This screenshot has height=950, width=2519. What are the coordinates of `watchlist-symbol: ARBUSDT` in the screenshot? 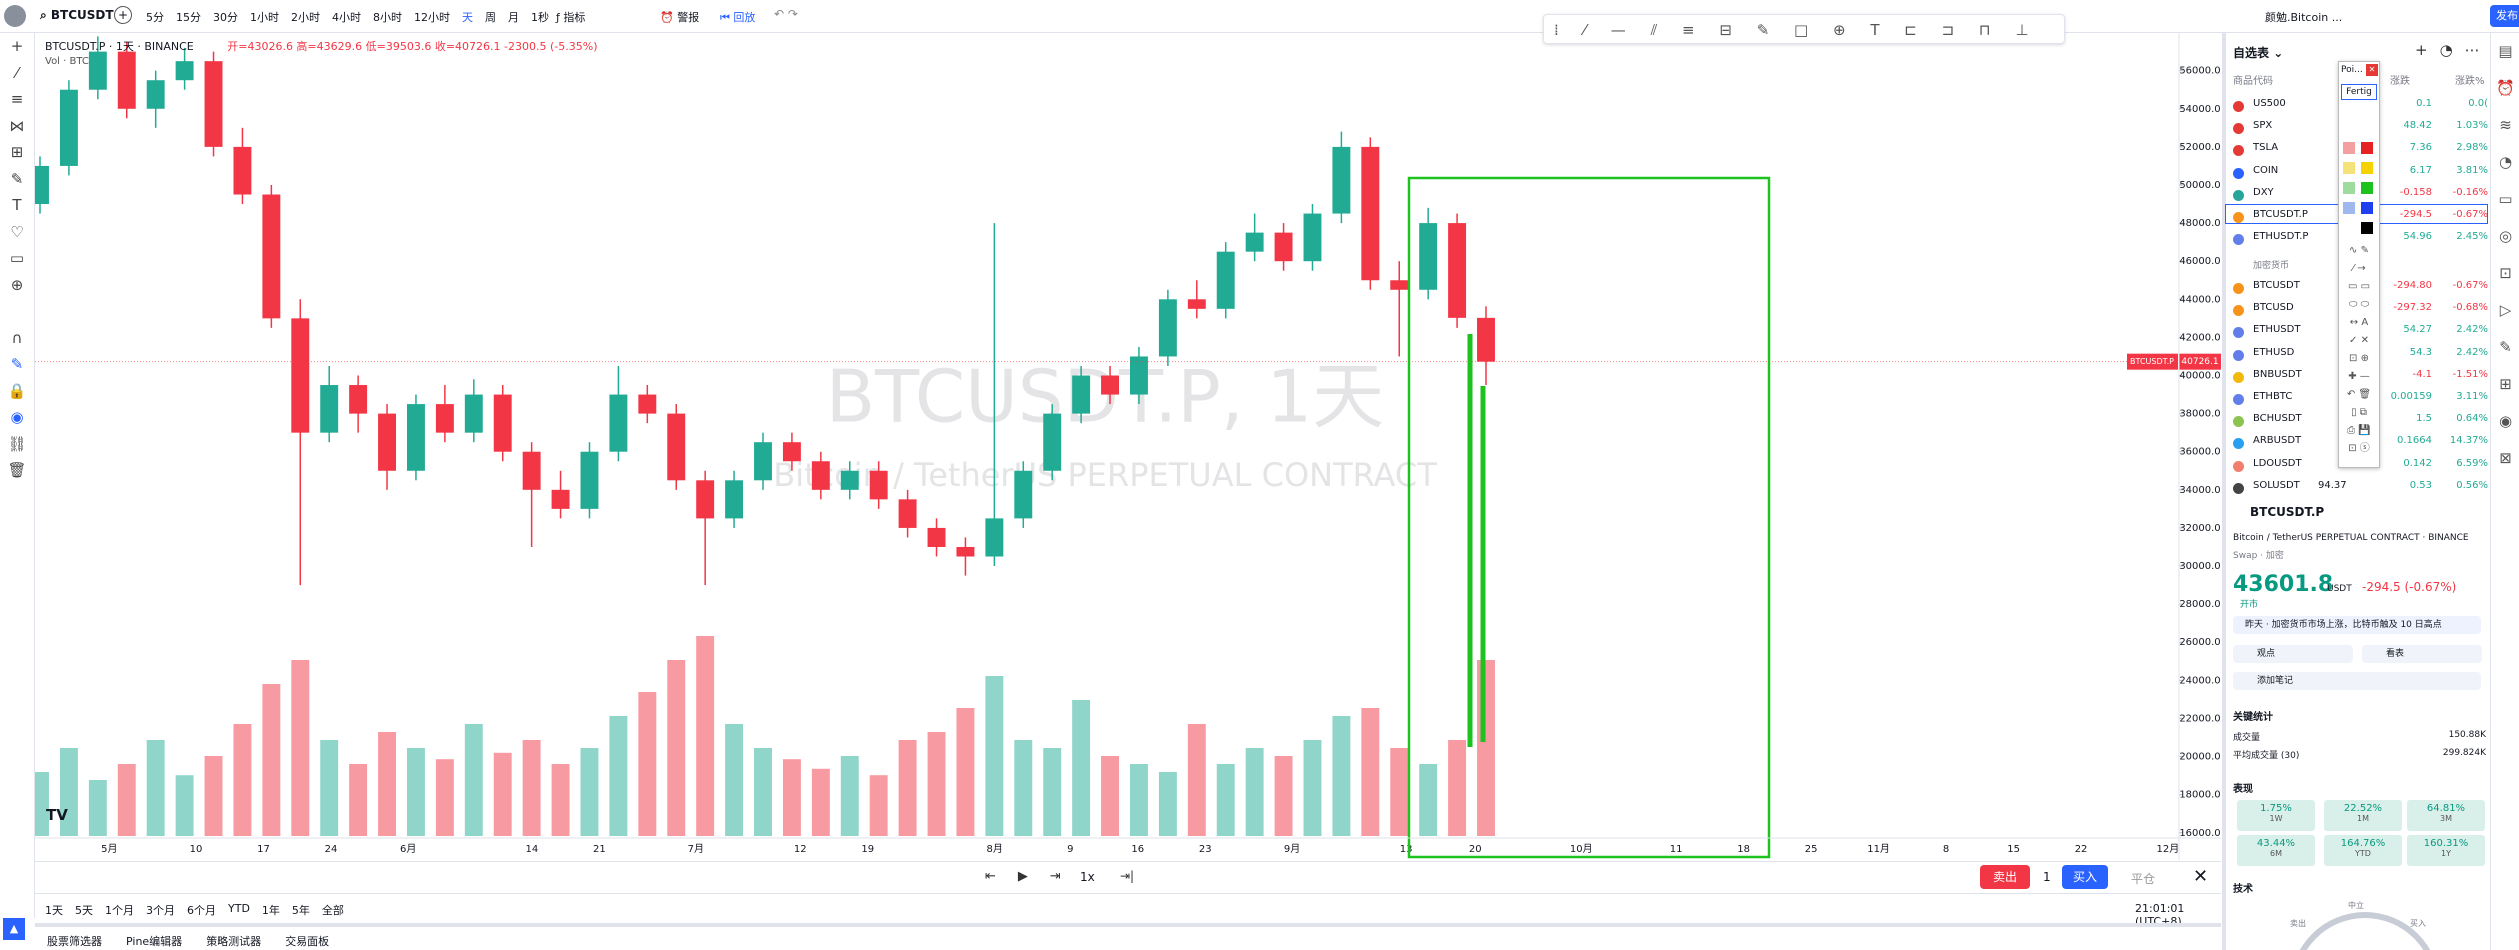 It's located at (2277, 441).